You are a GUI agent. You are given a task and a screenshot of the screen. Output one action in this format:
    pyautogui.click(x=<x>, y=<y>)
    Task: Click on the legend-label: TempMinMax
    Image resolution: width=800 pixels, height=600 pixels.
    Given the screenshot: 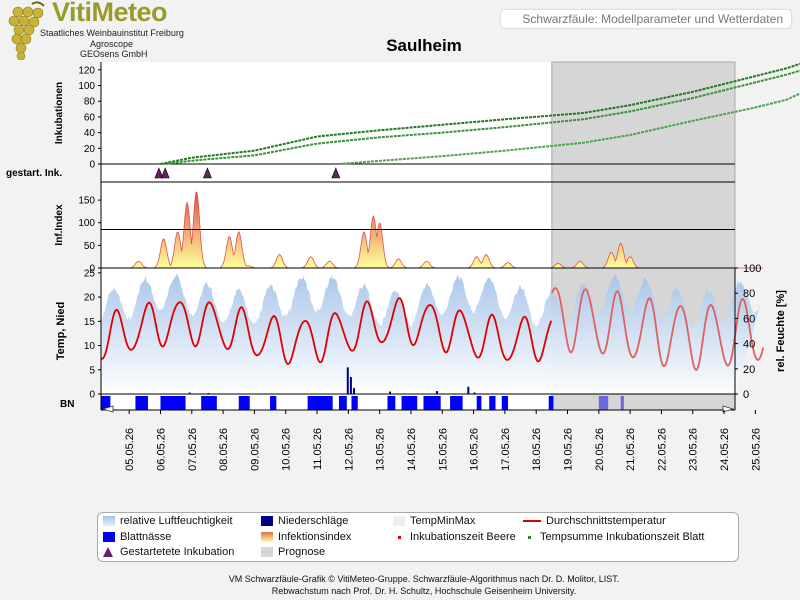 What is the action you would take?
    pyautogui.click(x=443, y=521)
    